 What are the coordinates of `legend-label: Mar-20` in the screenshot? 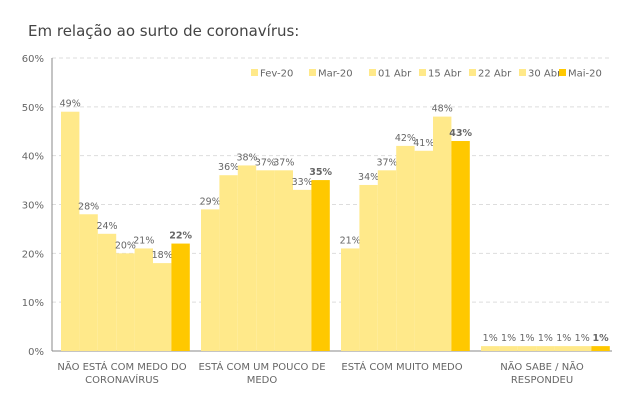 It's located at (335, 74).